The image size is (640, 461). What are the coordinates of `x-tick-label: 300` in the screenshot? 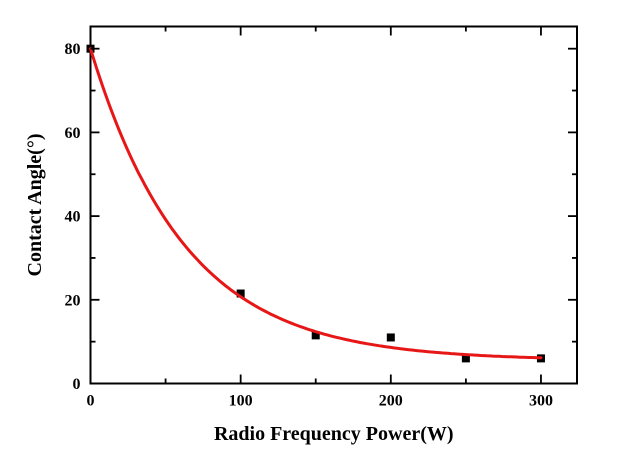 It's located at (541, 401).